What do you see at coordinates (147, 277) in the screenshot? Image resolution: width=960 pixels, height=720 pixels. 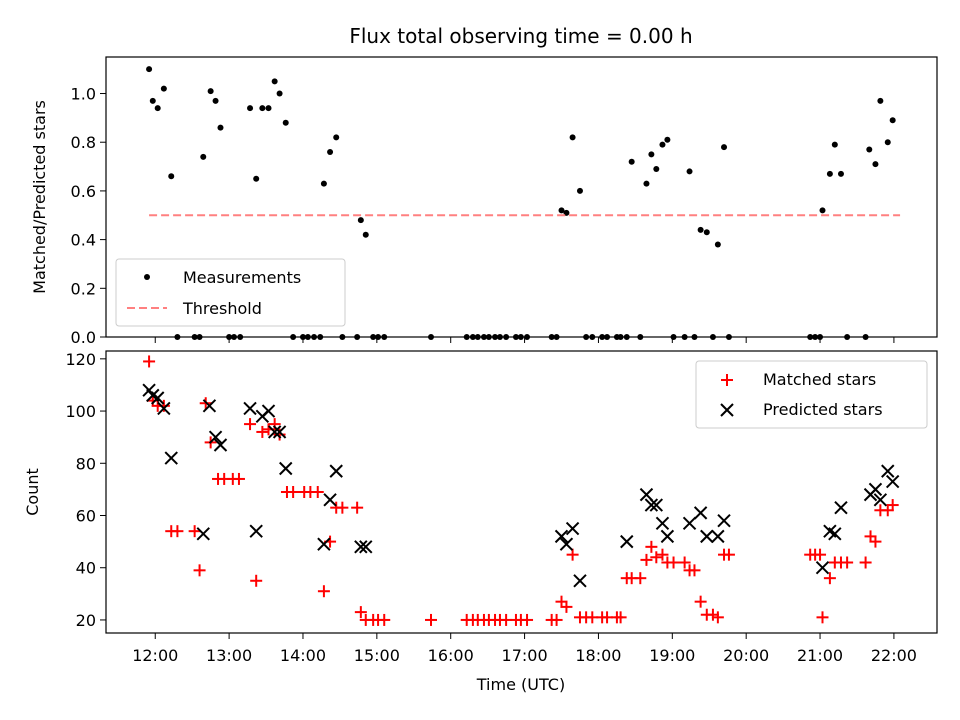 I see `top-legend-measurements-marker` at bounding box center [147, 277].